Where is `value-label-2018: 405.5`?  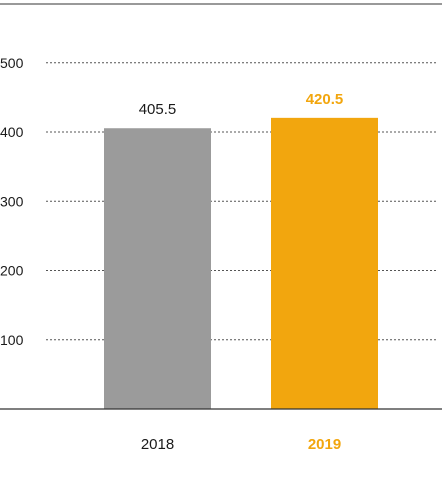
value-label-2018: 405.5 is located at coordinates (158, 109).